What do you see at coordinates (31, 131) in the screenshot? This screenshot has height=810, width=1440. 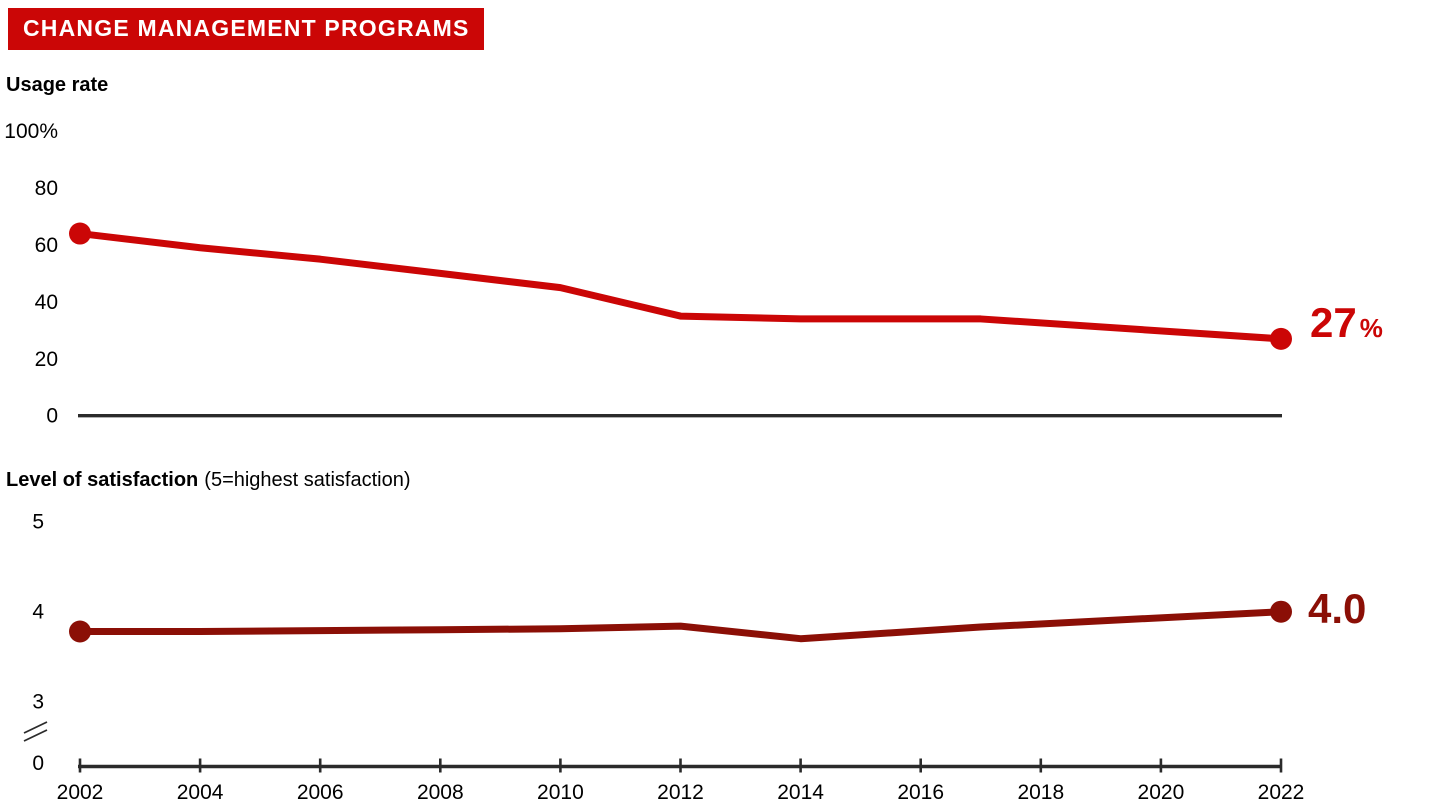 I see `usage-y-tick-label: 100%` at bounding box center [31, 131].